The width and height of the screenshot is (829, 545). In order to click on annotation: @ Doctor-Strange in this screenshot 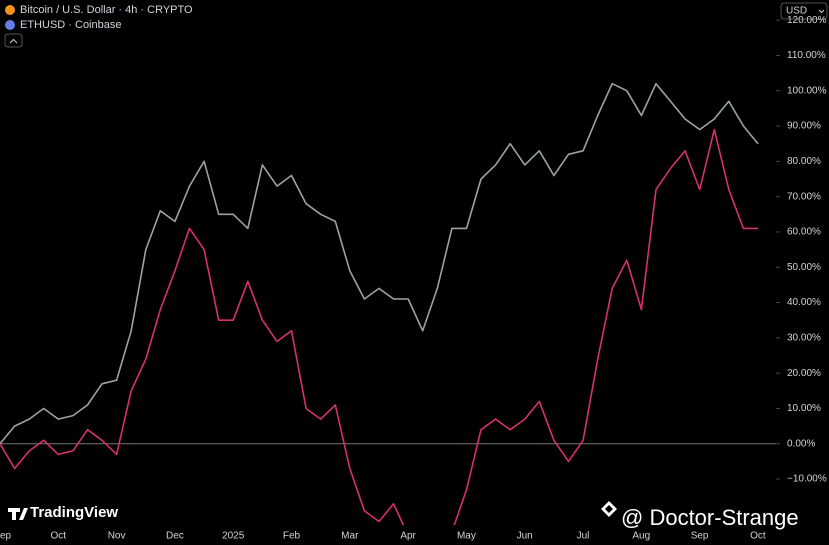, I will do `click(710, 517)`.